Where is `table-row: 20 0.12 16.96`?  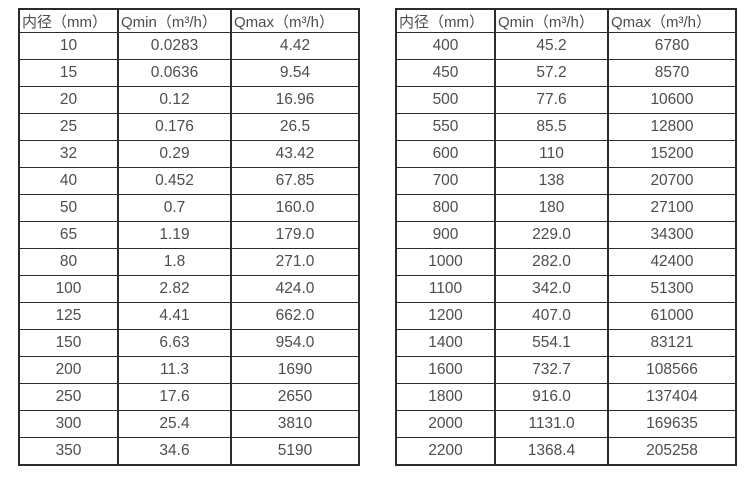
table-row: 20 0.12 16.96 is located at coordinates (189, 100).